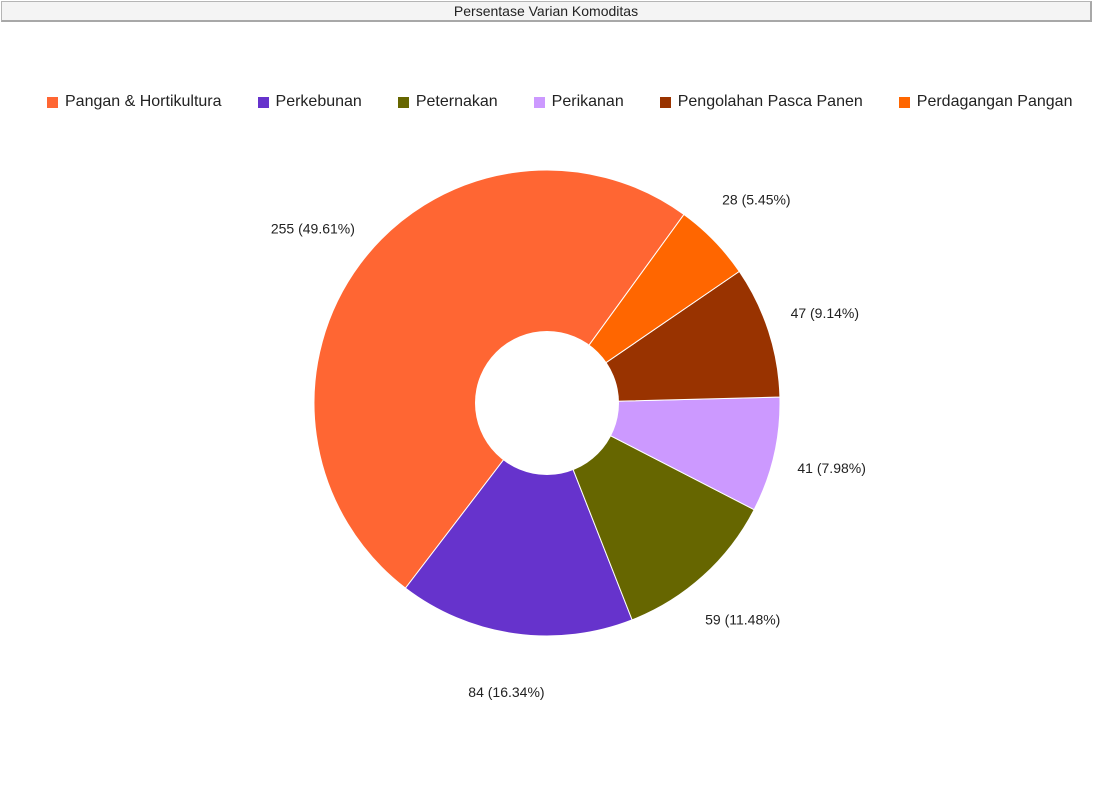 This screenshot has width=1095, height=805. I want to click on legend-item-perdagangan-pangan: Perdagangan Pangan, so click(985, 102).